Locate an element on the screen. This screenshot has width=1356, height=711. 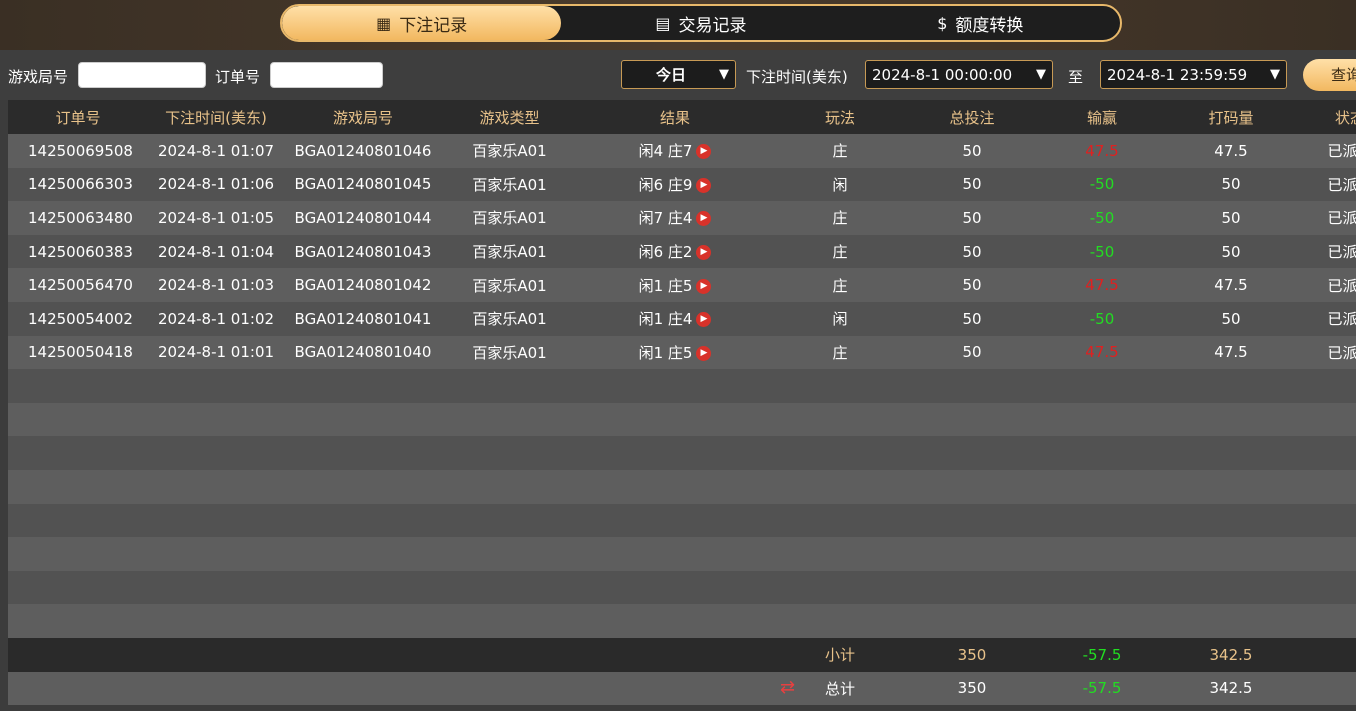
result-cell: 闲1 庄4 ▶ is located at coordinates (675, 318).